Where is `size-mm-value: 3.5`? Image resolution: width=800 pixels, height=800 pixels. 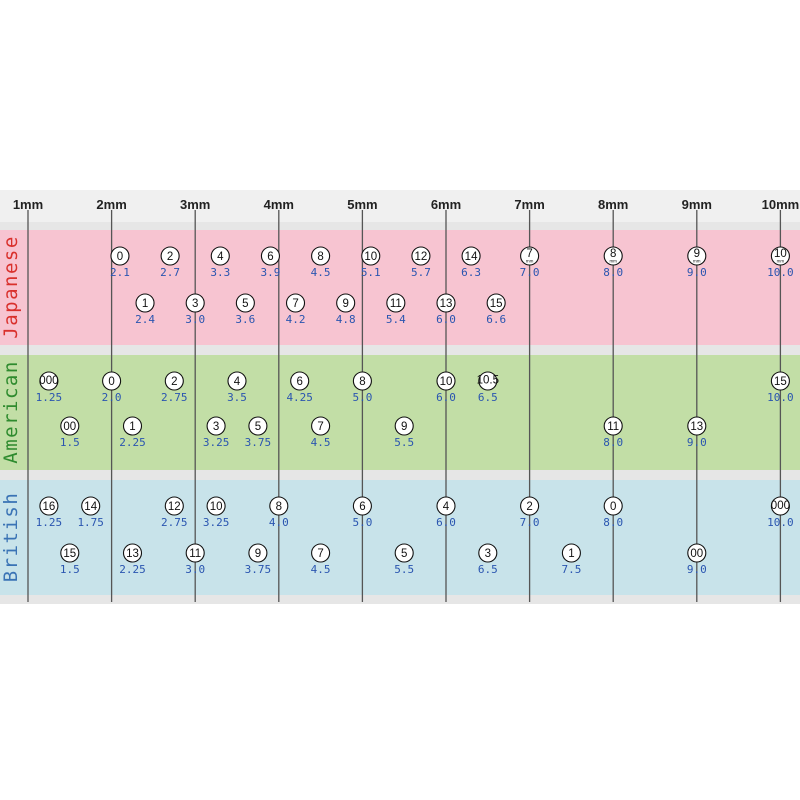
size-mm-value: 3.5 is located at coordinates (237, 397).